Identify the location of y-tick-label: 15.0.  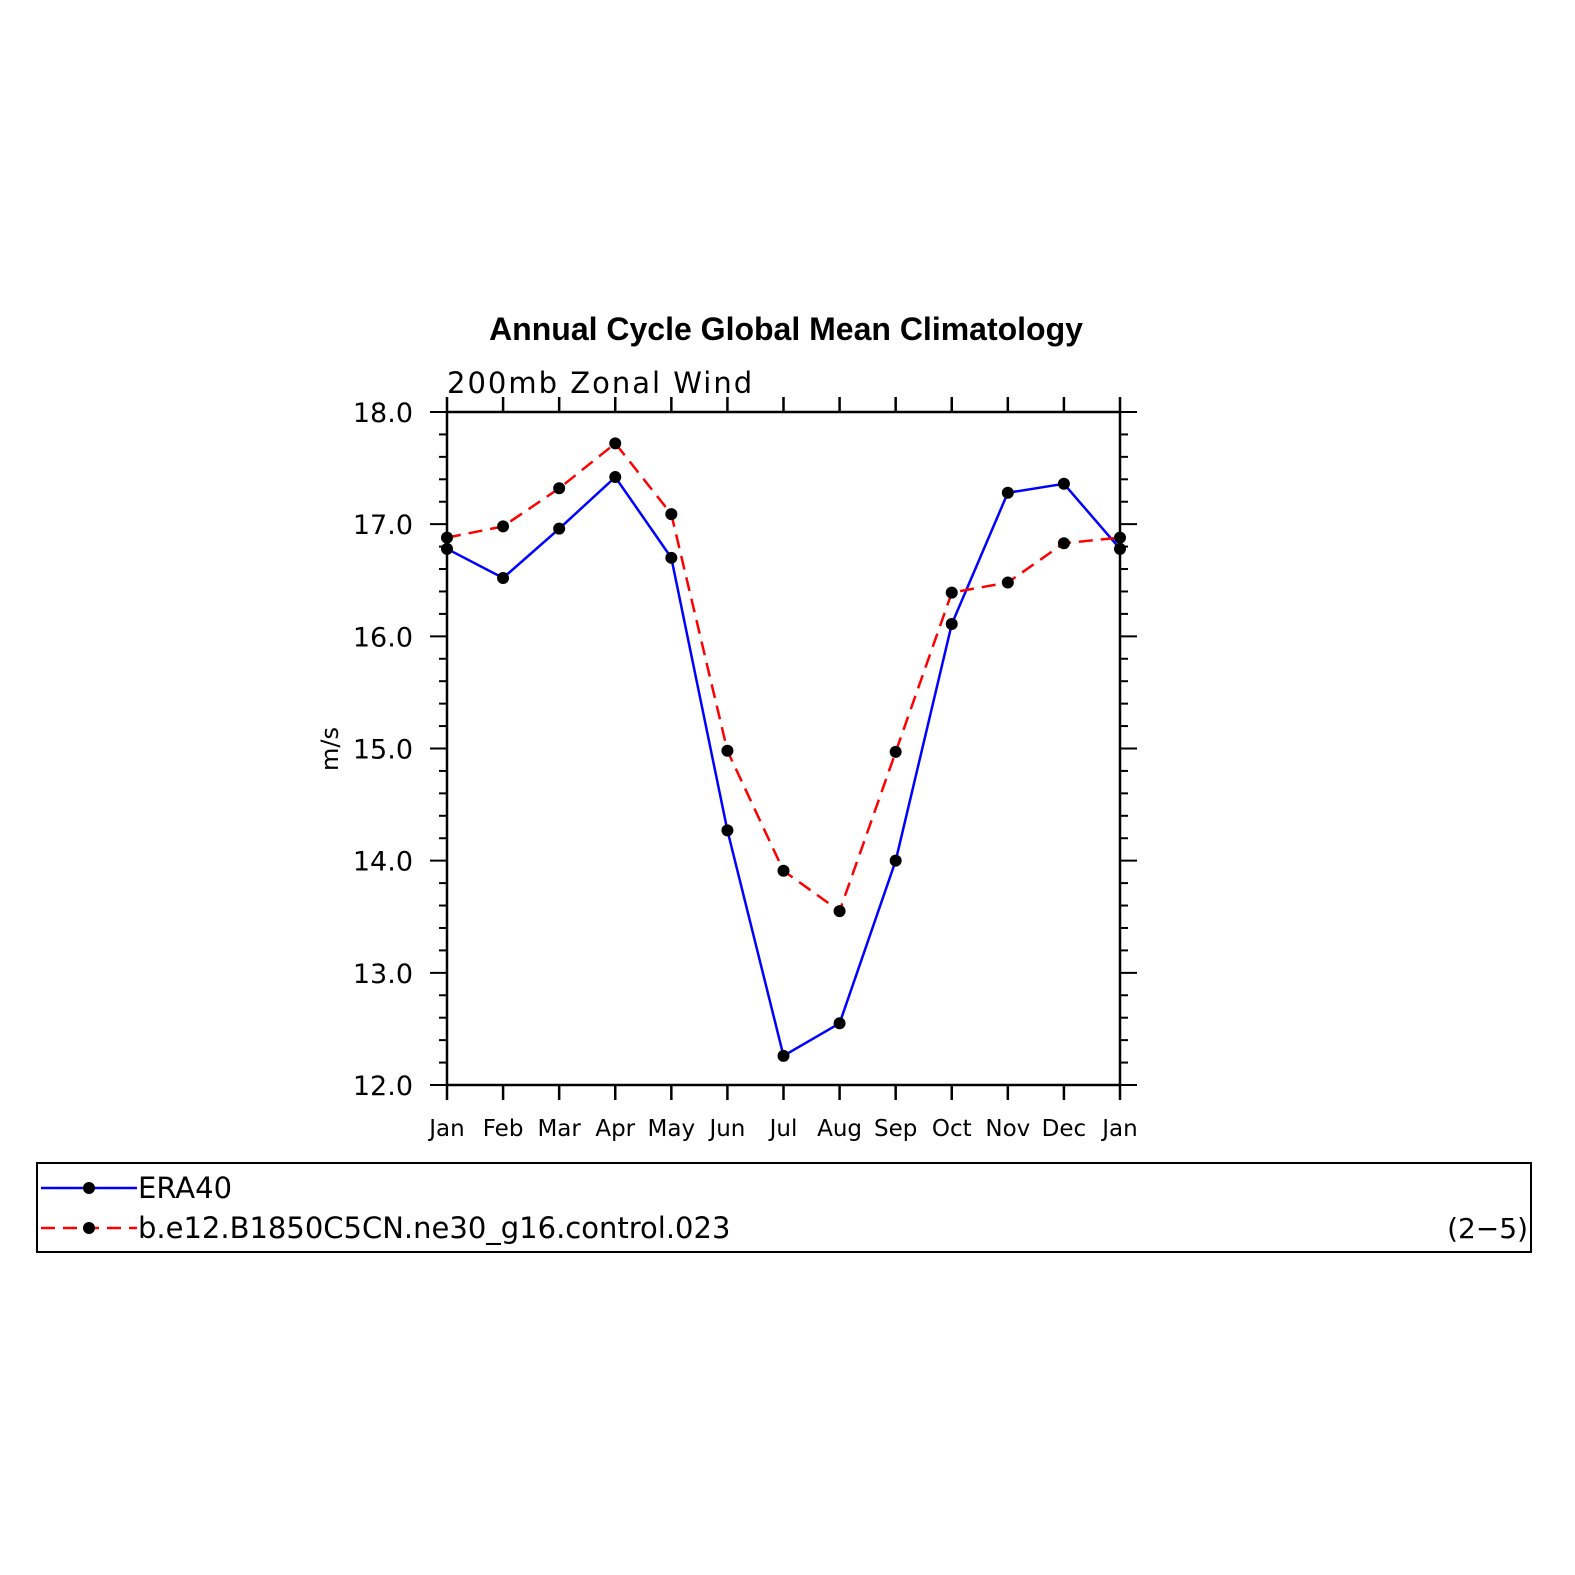
(383, 750).